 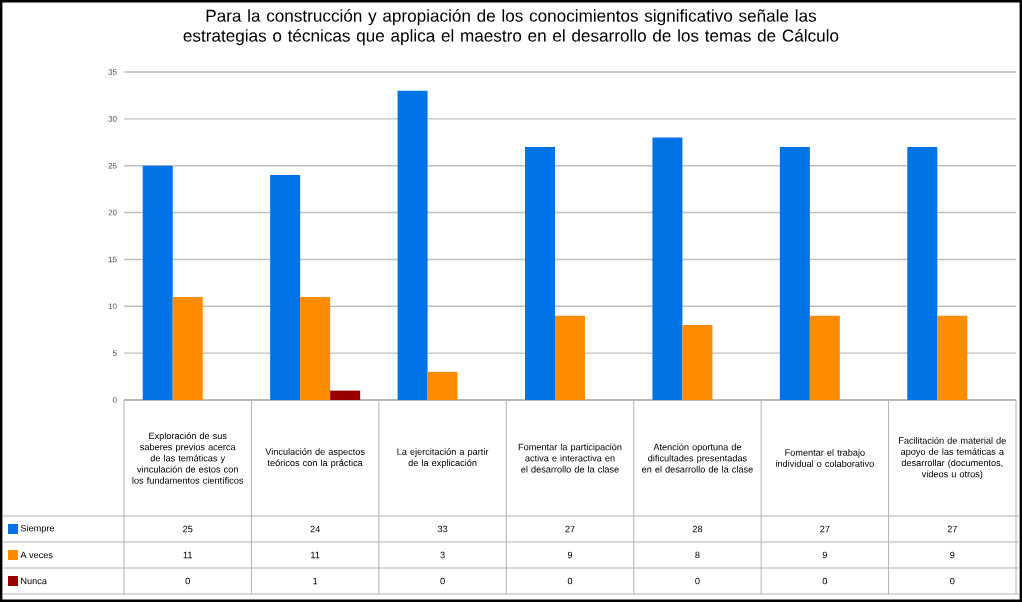 What do you see at coordinates (511, 27) in the screenshot?
I see `chart-title: Para la construcción y apropiación de los conocimientos significativo señale las estrategias o técnicas que aplica el maestro en el desarrollo de los temas de Cálculo` at bounding box center [511, 27].